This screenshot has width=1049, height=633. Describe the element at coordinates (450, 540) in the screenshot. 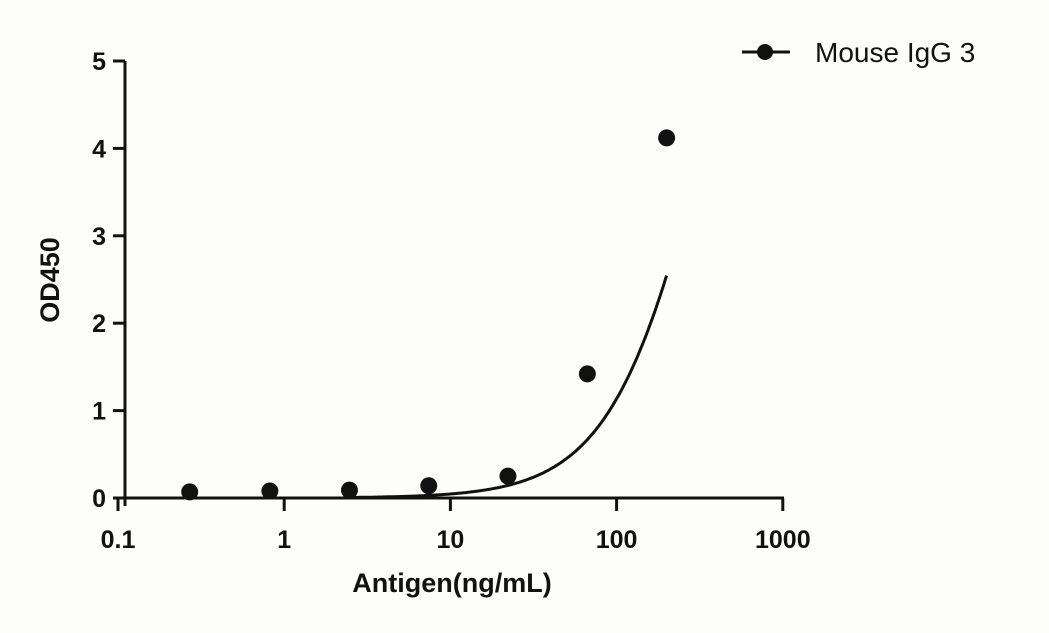

I see `x-tick-label: 10` at that location.